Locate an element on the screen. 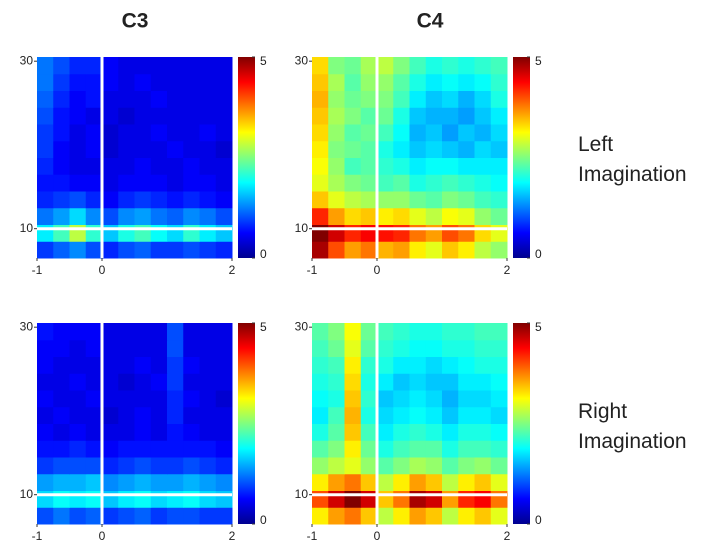 Image resolution: width=720 pixels, height=547 pixels. y-tick-label: 10 is located at coordinates (27, 494).